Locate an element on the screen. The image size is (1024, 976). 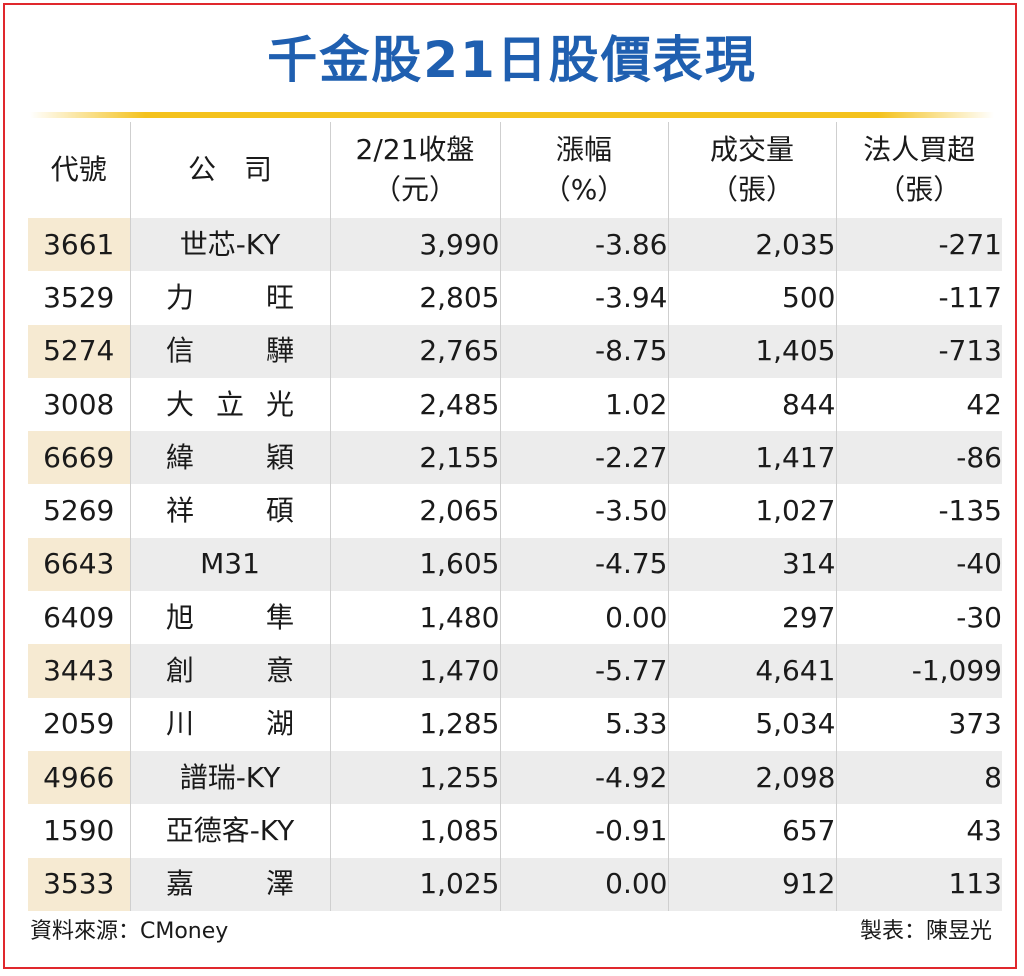
stock-code: 2059 is located at coordinates (79, 724).